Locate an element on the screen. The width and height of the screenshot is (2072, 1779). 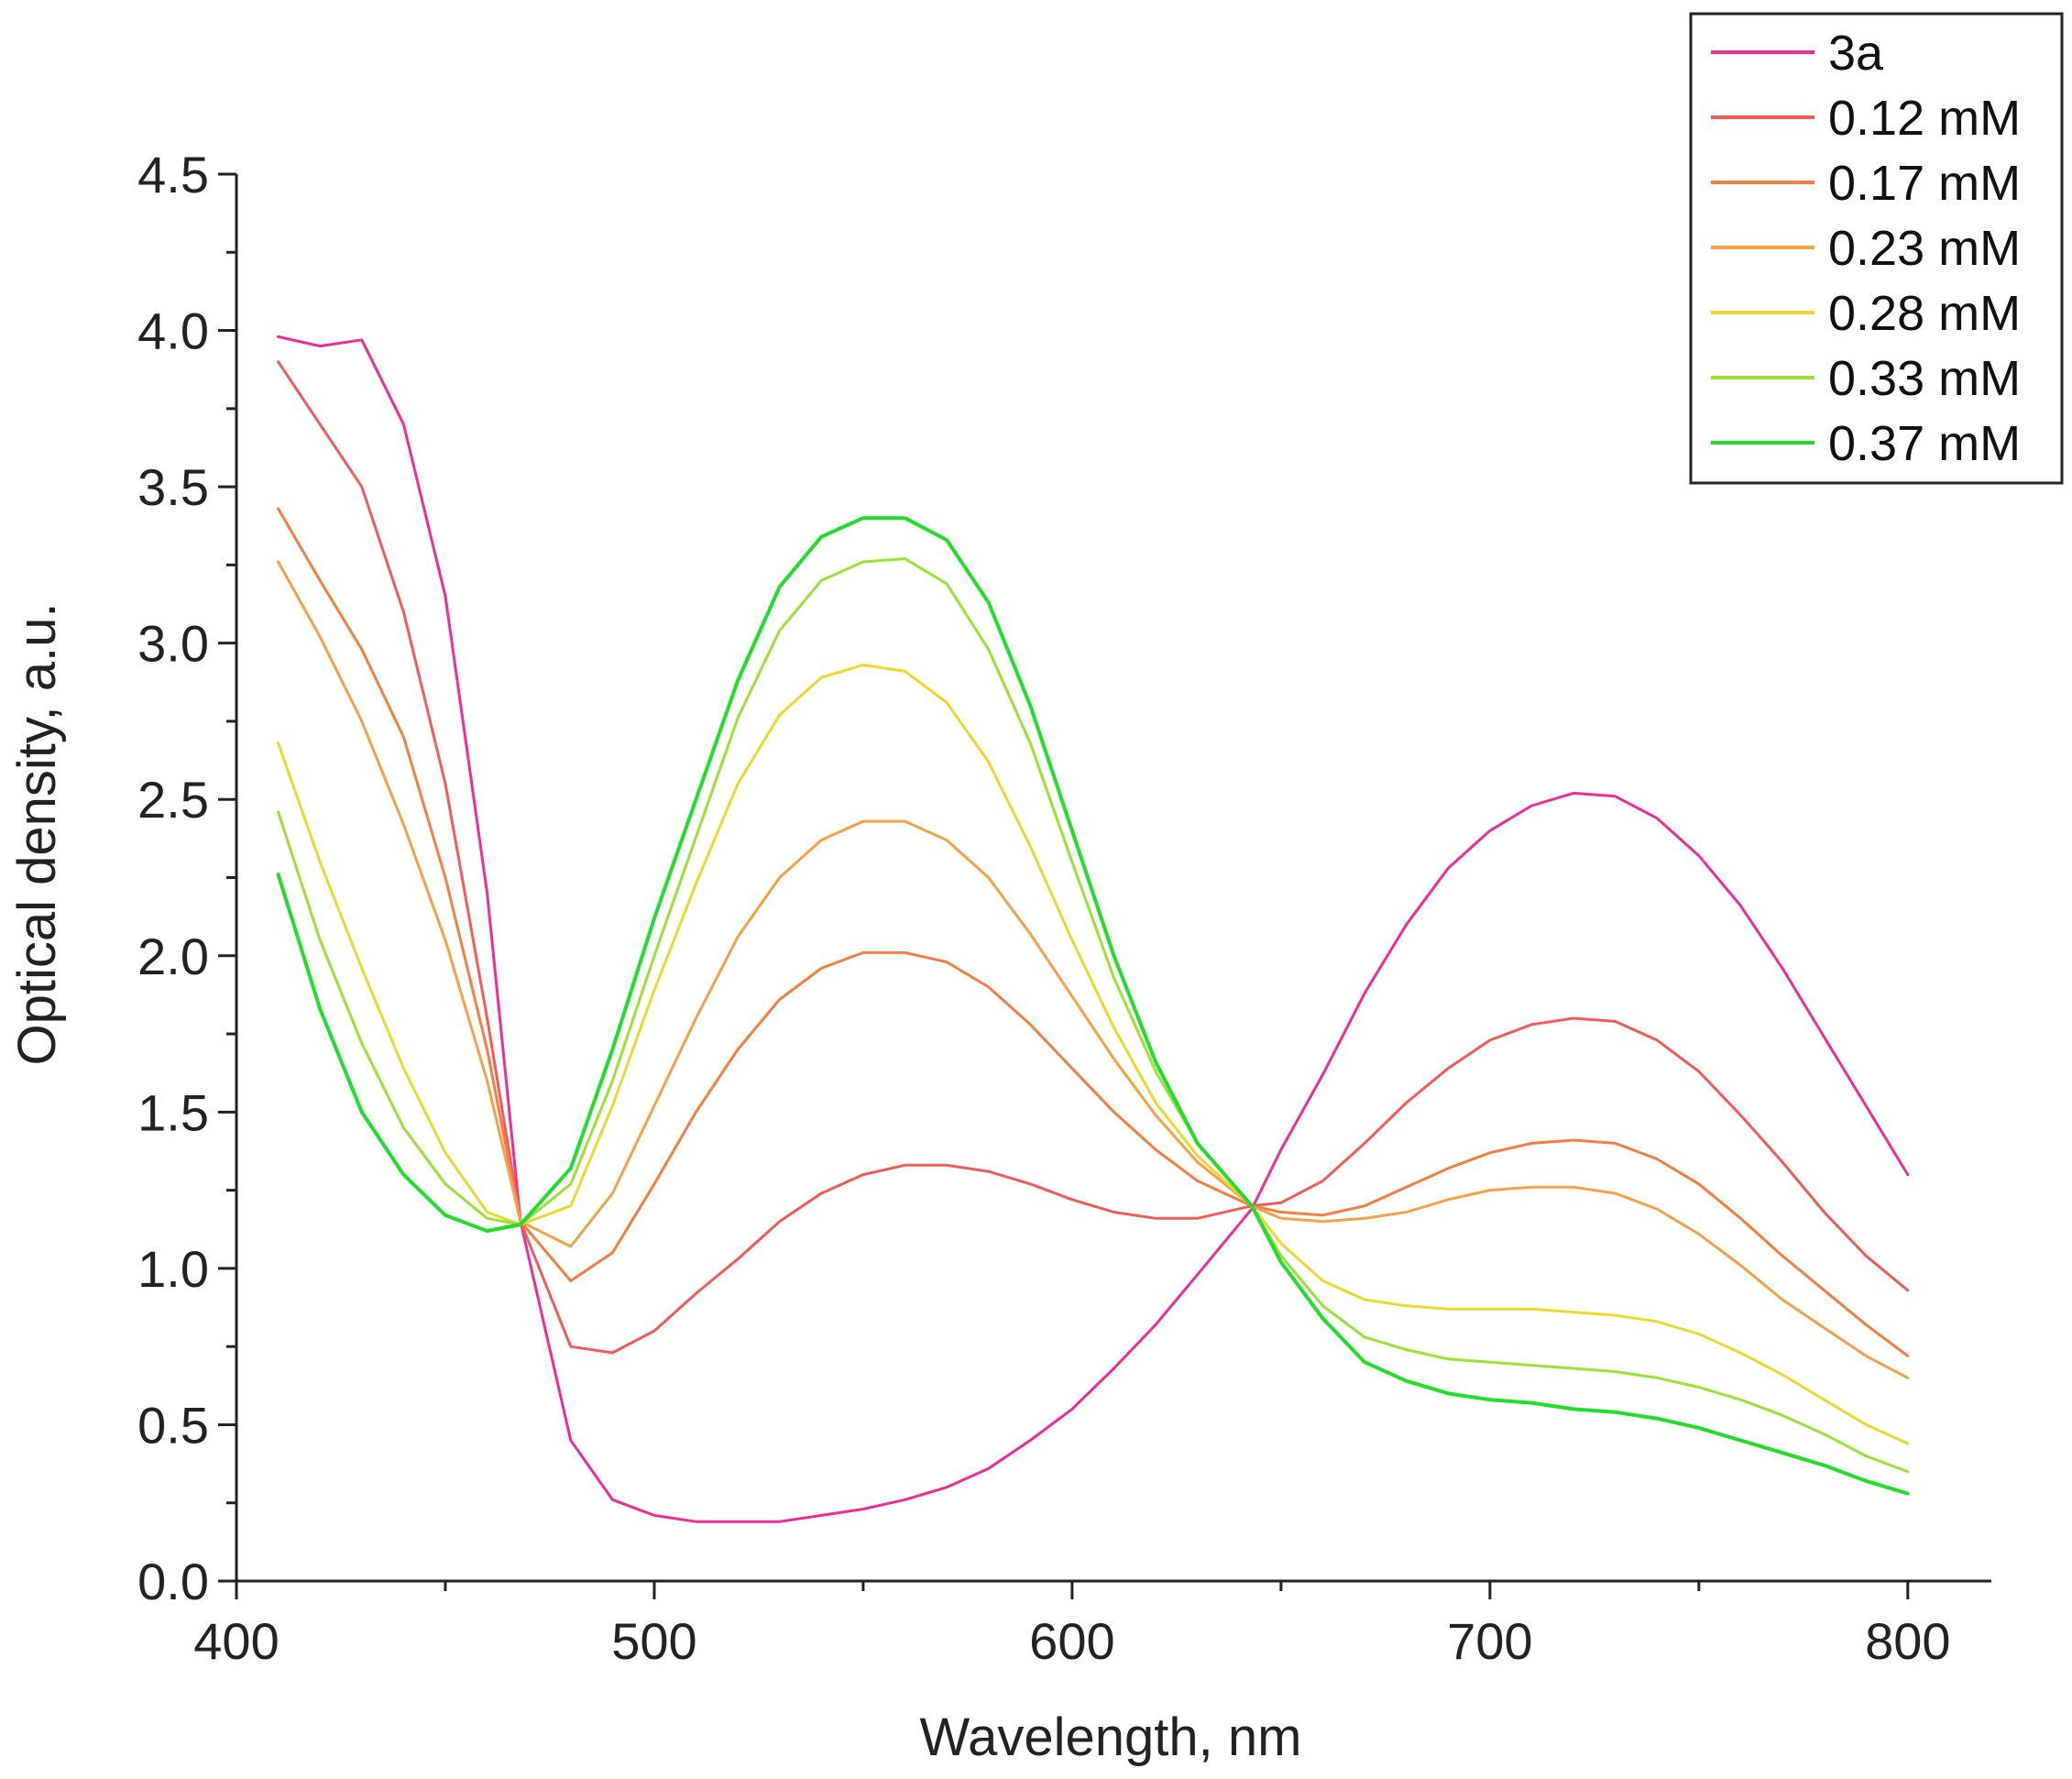
y-tick-label: 0.5 is located at coordinates (173, 1425).